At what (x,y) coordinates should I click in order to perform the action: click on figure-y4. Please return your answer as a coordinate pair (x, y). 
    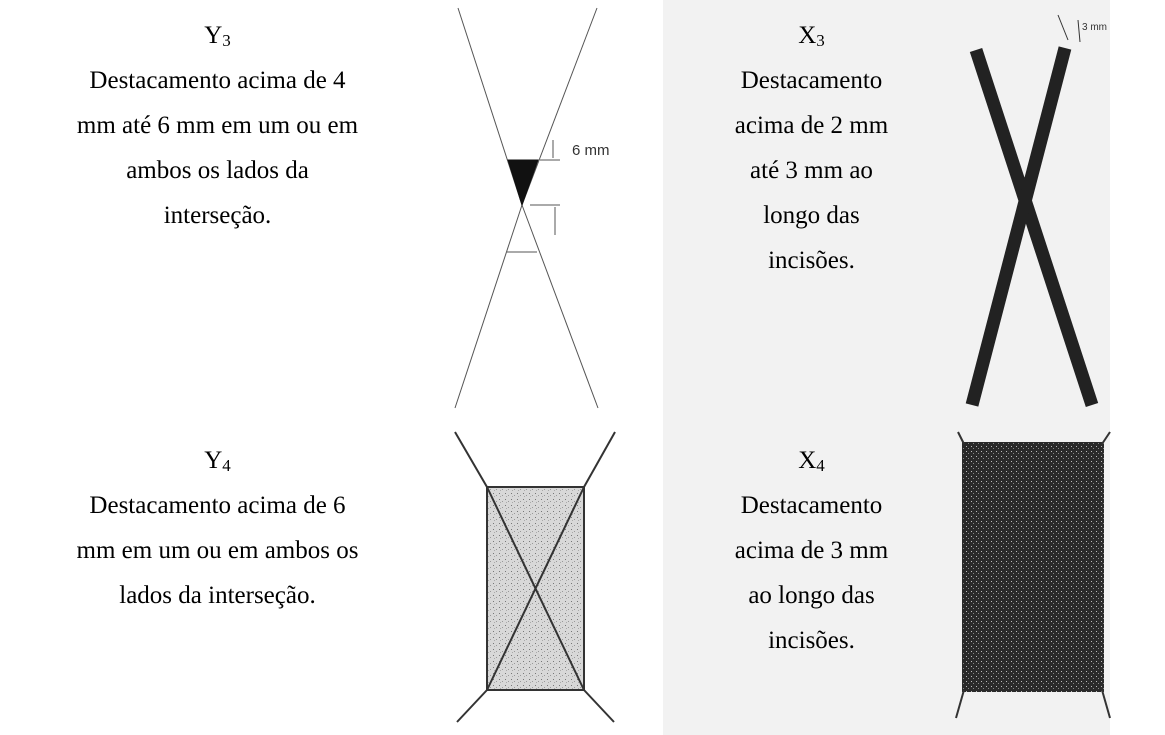
    Looking at the image, I should click on (535, 577).